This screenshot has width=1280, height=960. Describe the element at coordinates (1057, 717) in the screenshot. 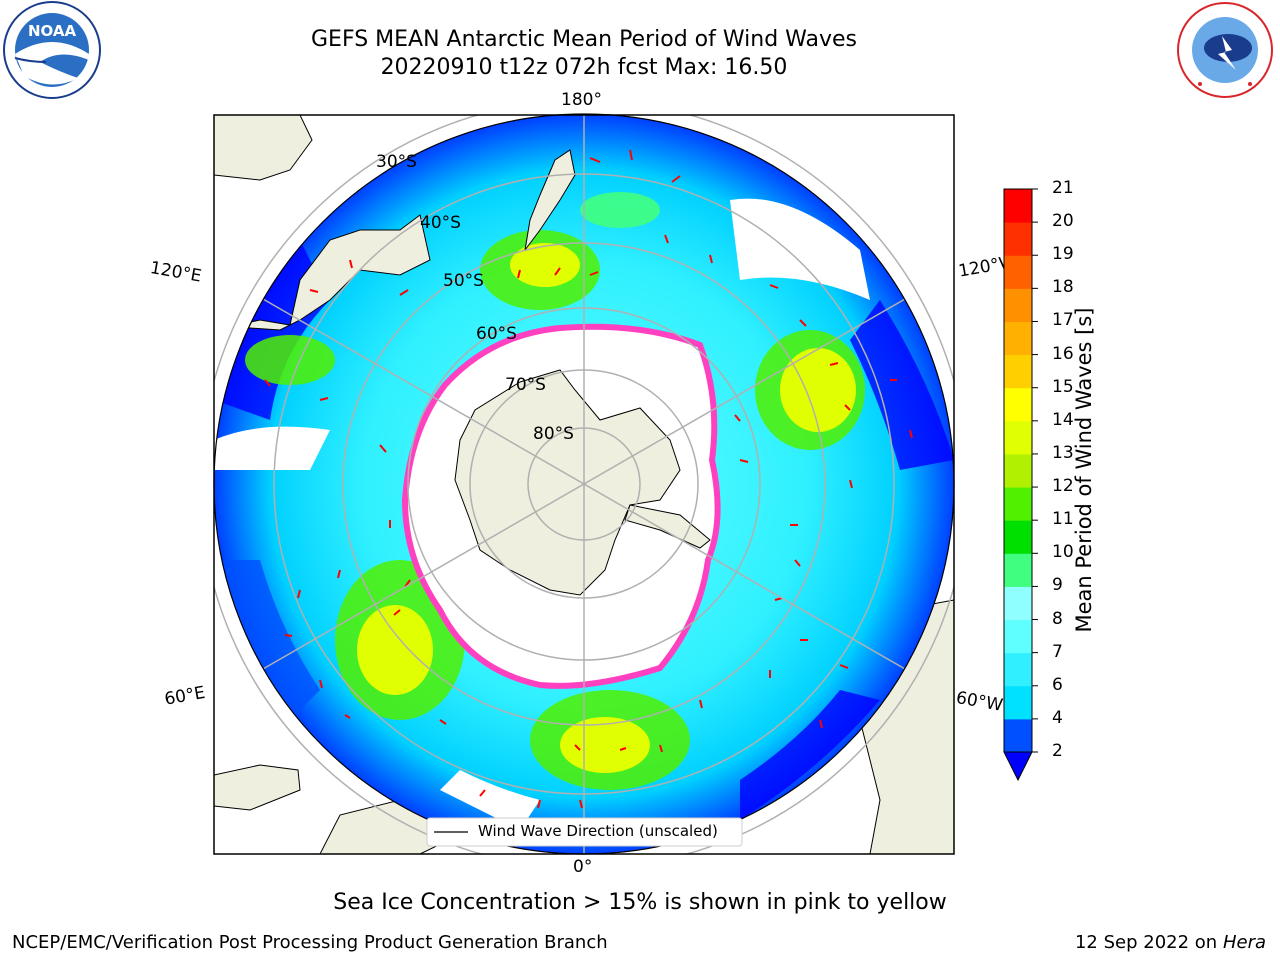

I see `colorbar-tick-label: 4` at that location.